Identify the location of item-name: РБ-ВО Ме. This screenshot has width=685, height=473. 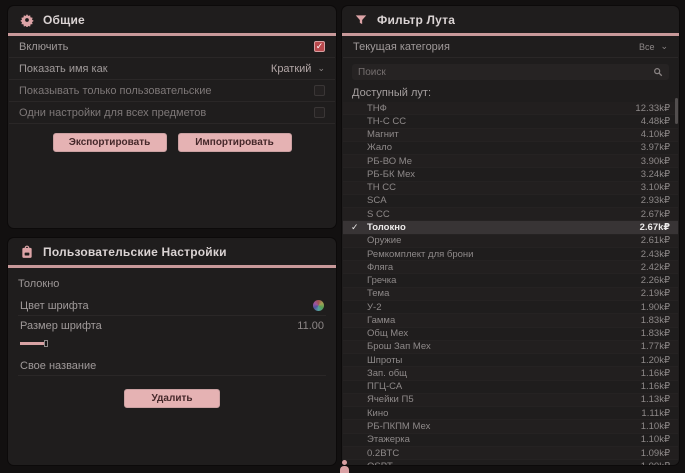
(390, 161).